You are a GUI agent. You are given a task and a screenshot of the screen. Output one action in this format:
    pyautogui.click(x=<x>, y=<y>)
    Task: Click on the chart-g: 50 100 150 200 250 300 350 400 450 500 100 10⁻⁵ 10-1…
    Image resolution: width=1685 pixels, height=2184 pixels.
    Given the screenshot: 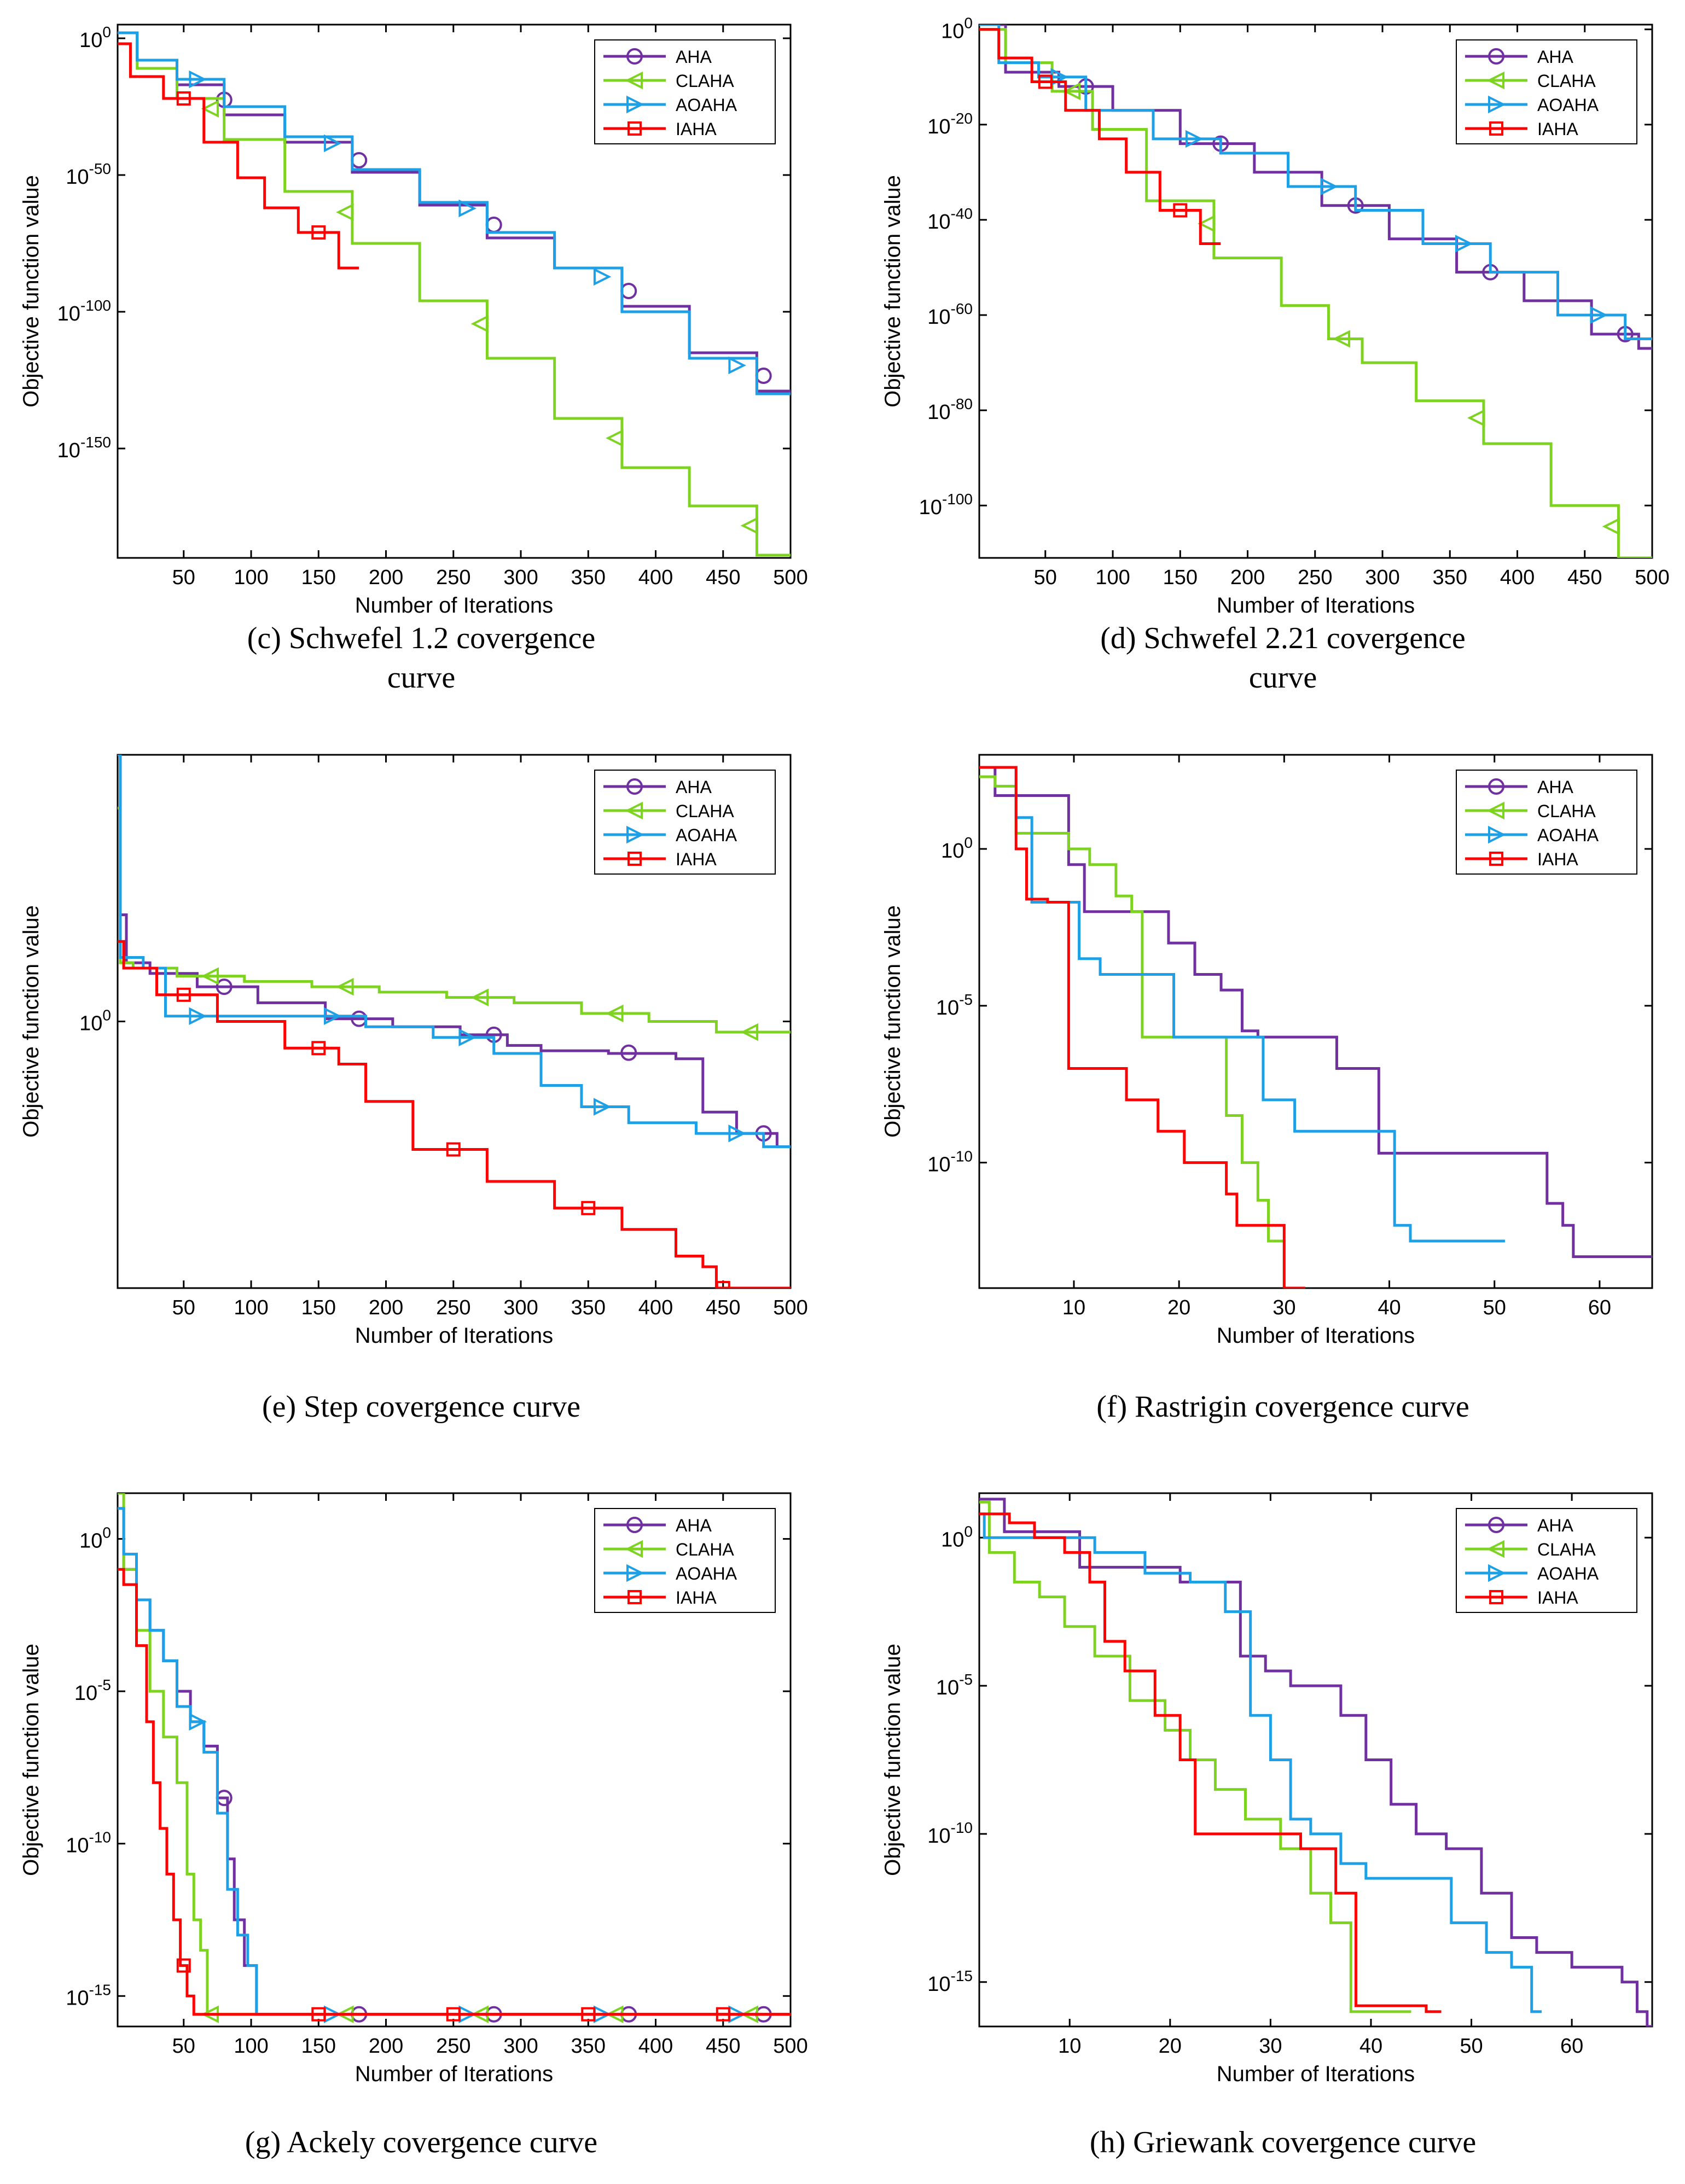 What is the action you would take?
    pyautogui.click(x=413, y=1825)
    